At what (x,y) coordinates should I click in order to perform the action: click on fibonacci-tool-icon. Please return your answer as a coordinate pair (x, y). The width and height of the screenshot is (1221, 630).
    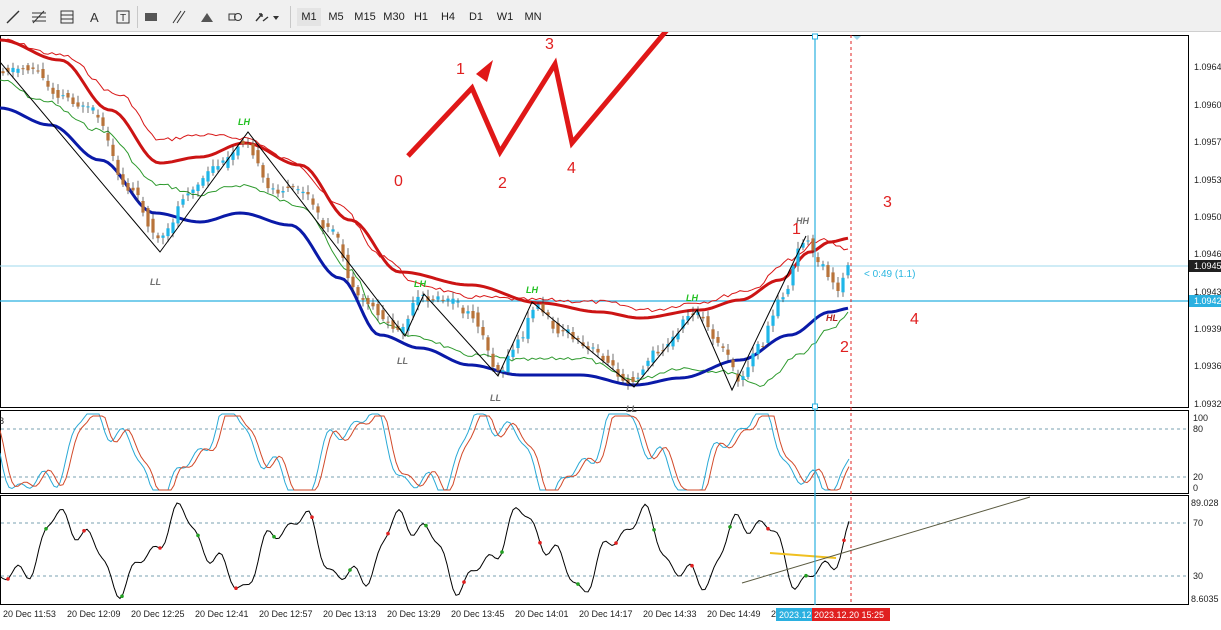
    Looking at the image, I should click on (39, 17).